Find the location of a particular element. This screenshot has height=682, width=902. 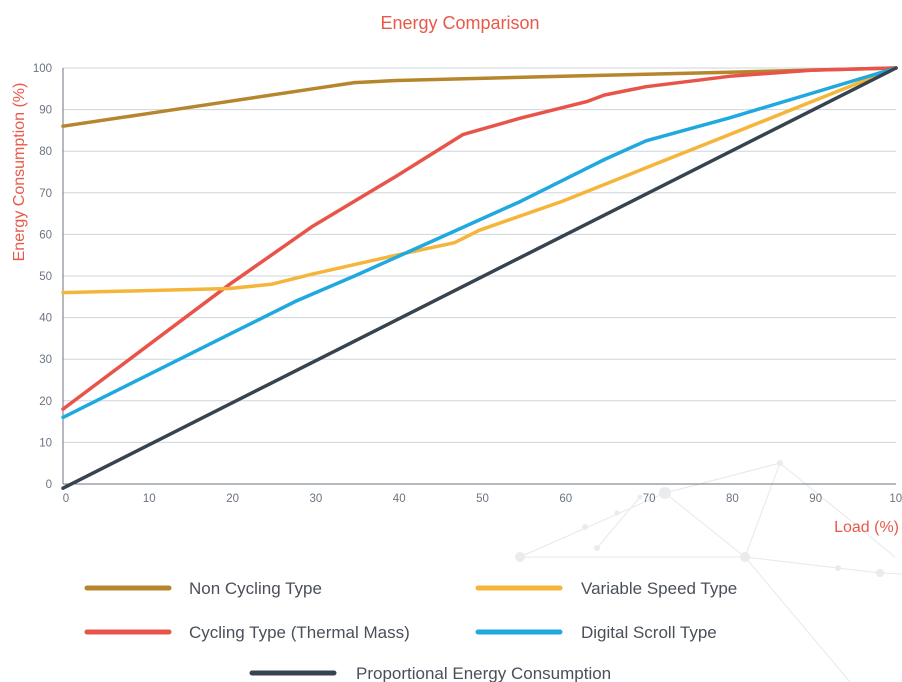

x-tick-label: 90 is located at coordinates (815, 499).